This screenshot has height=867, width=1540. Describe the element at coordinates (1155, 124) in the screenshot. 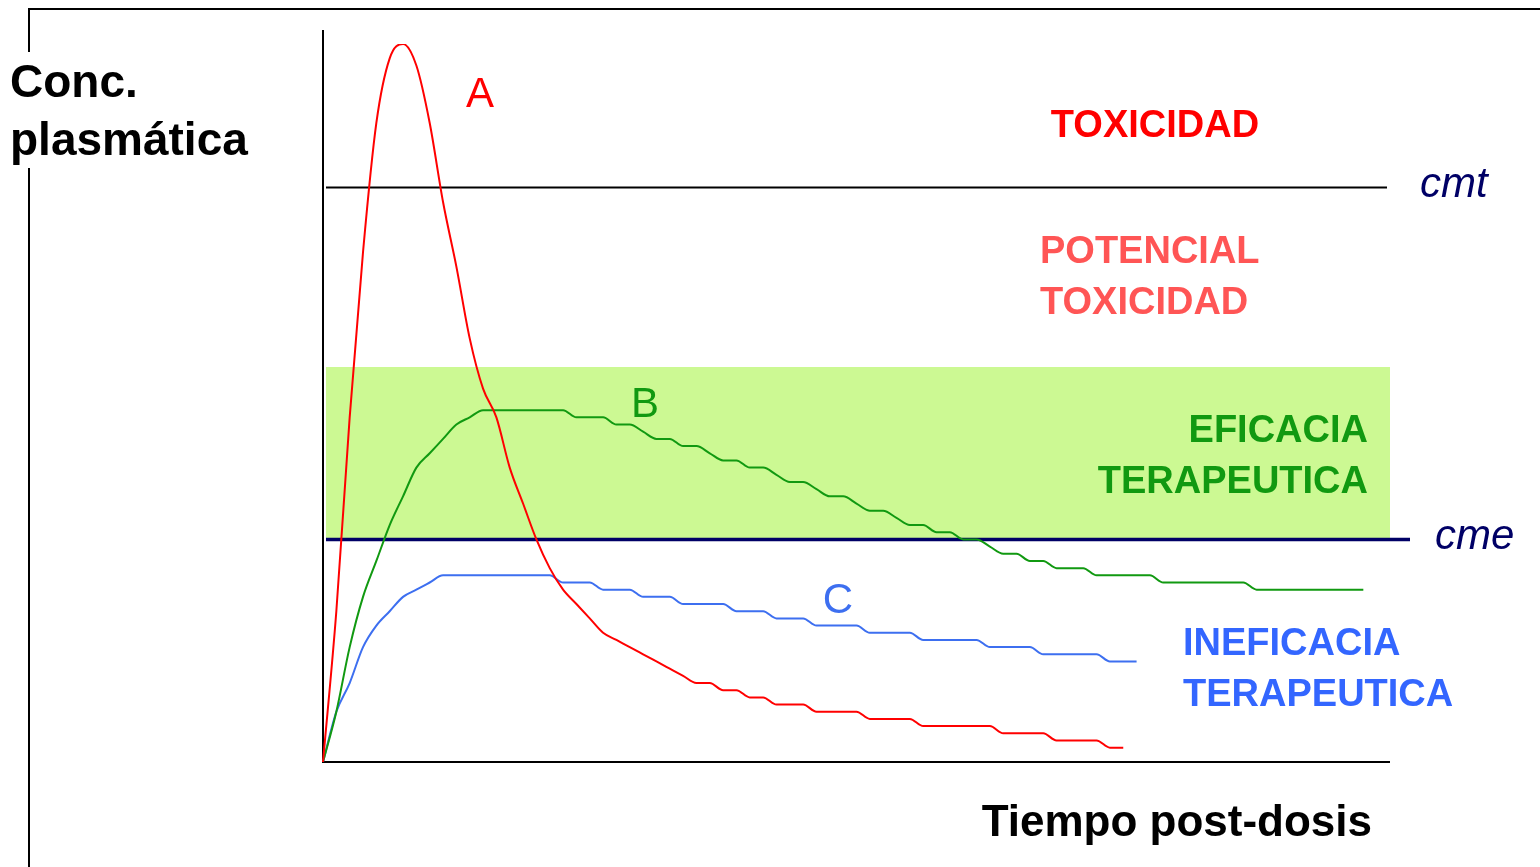

I see `annotation: TOXICIDAD` at that location.